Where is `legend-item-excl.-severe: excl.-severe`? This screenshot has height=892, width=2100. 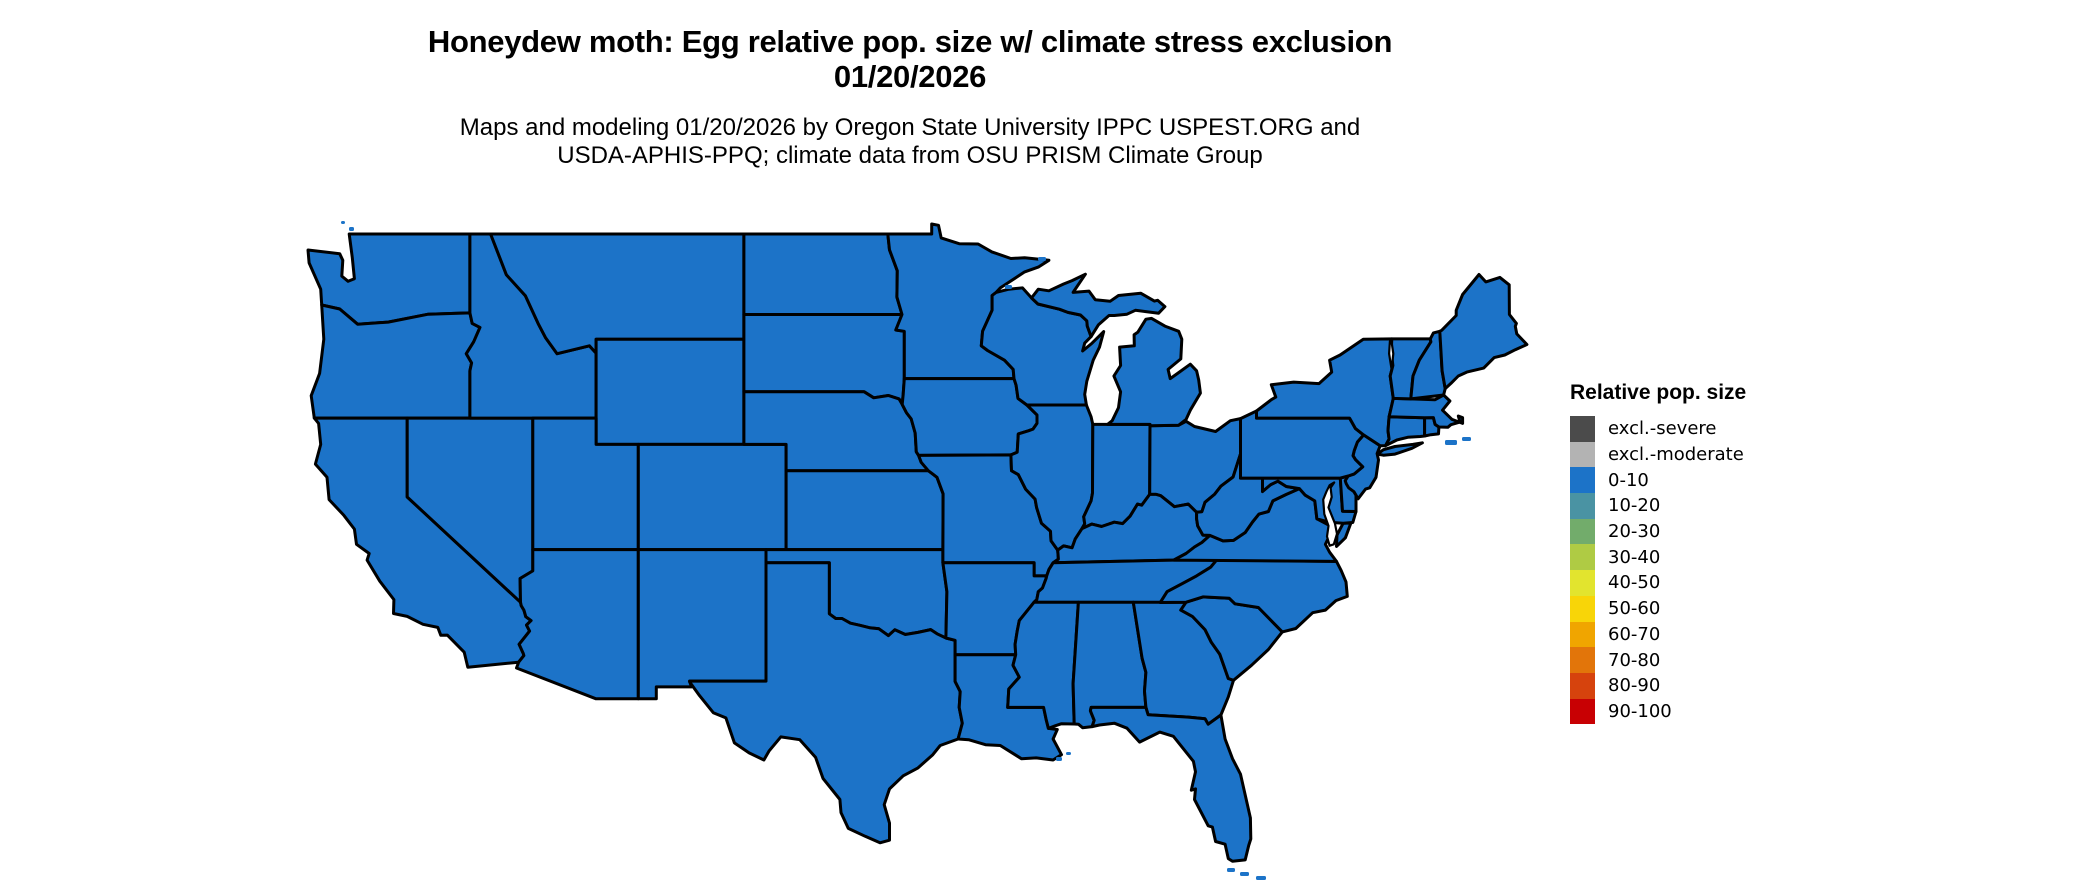 legend-item-excl.-severe: excl.-severe is located at coordinates (1658, 429).